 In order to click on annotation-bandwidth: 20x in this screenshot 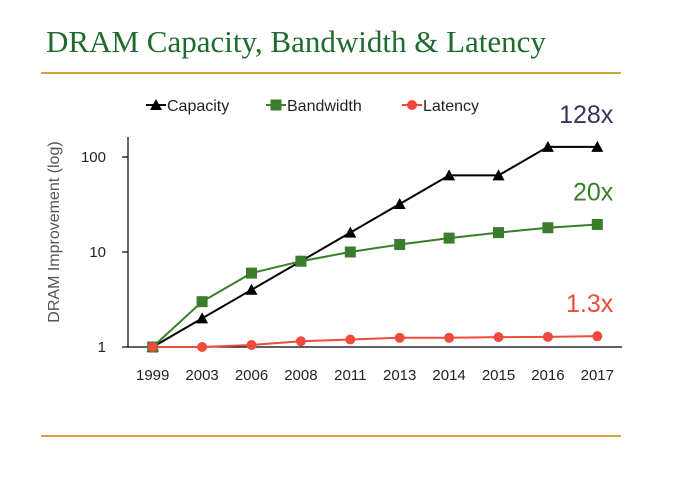, I will do `click(593, 192)`.